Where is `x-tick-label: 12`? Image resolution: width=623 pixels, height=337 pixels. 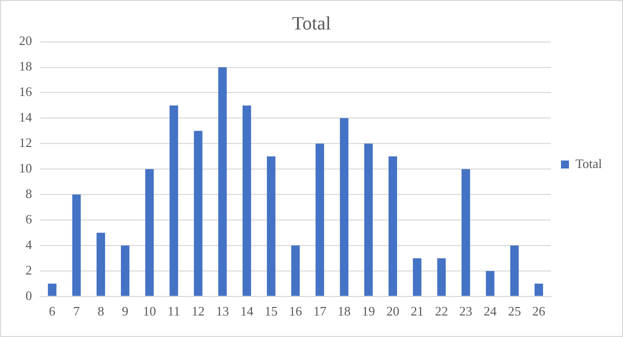 x-tick-label: 12 is located at coordinates (198, 311).